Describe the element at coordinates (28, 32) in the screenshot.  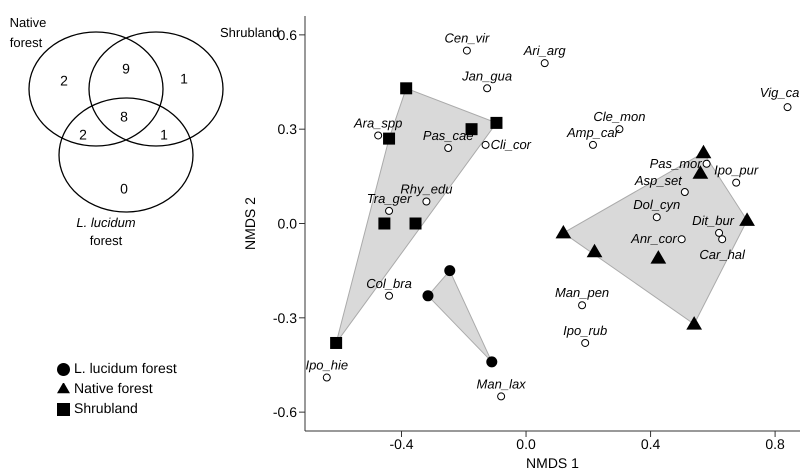
I see `text: Native forest` at that location.